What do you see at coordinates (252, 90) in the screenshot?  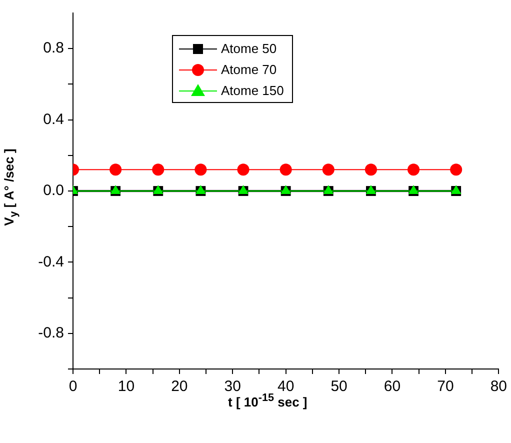 I see `legend-label: Atome 150` at bounding box center [252, 90].